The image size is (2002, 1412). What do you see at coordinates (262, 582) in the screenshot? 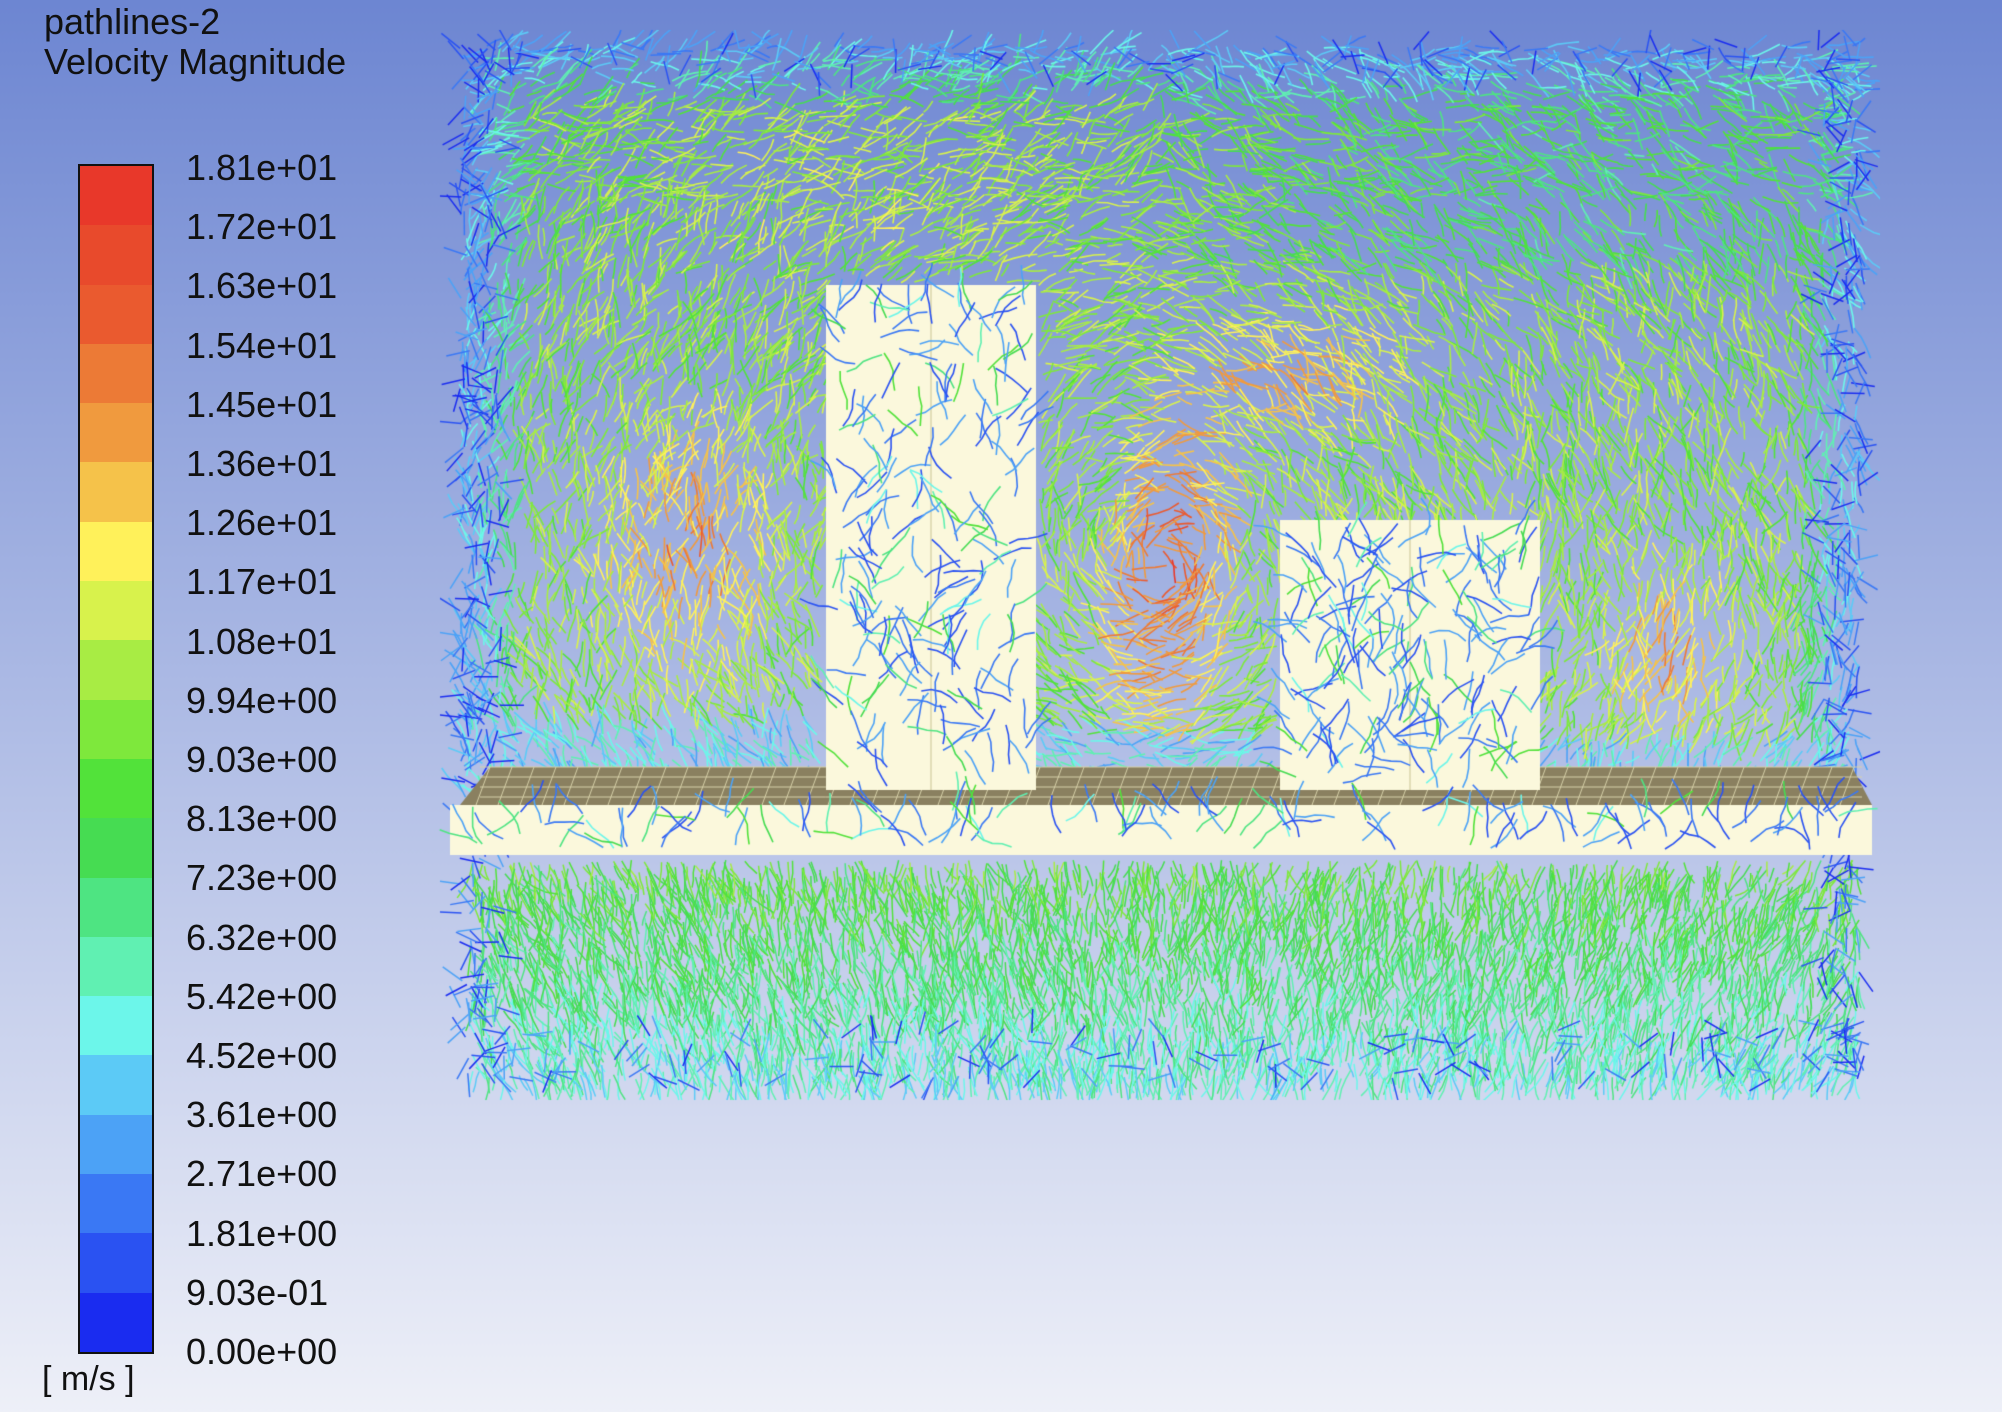
I see `legend-tick-label: 1.17e+01` at bounding box center [262, 582].